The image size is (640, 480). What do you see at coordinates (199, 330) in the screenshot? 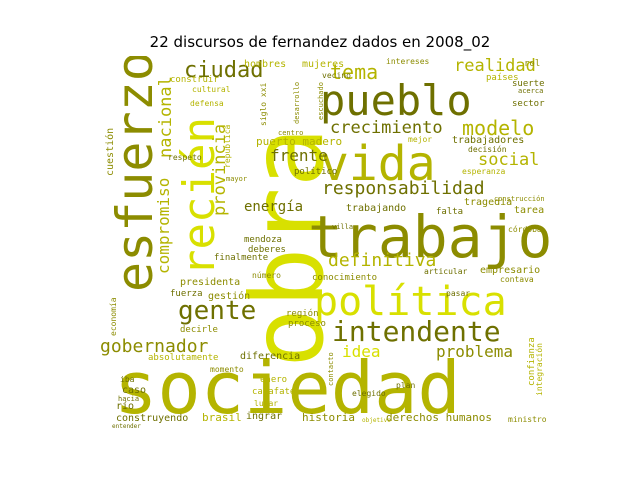
I see `word-decirle: decirle` at bounding box center [199, 330].